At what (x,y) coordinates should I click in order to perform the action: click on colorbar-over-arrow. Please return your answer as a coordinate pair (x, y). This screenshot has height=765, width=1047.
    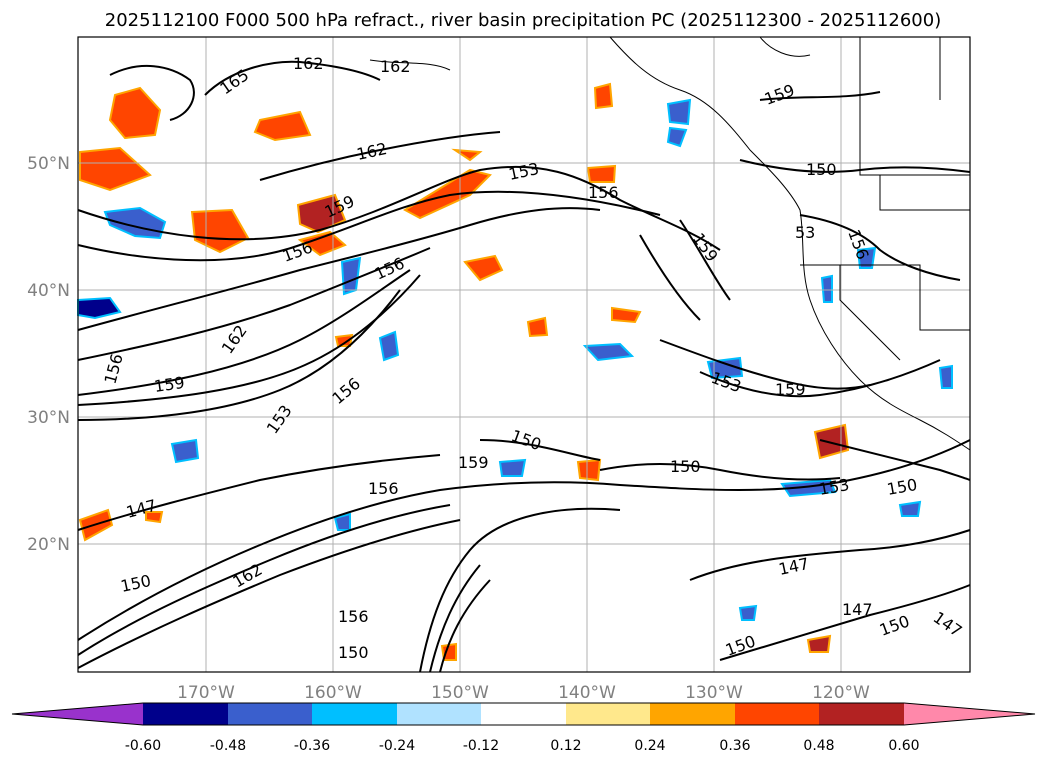
    Looking at the image, I should click on (969, 714).